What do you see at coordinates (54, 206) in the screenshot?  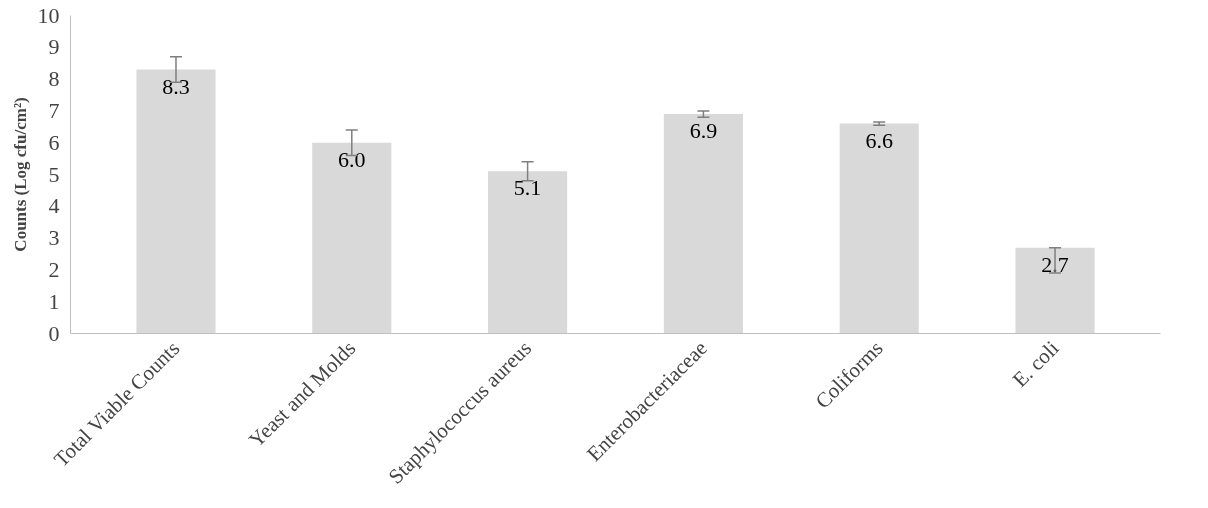 I see `y-tick-label: 4` at bounding box center [54, 206].